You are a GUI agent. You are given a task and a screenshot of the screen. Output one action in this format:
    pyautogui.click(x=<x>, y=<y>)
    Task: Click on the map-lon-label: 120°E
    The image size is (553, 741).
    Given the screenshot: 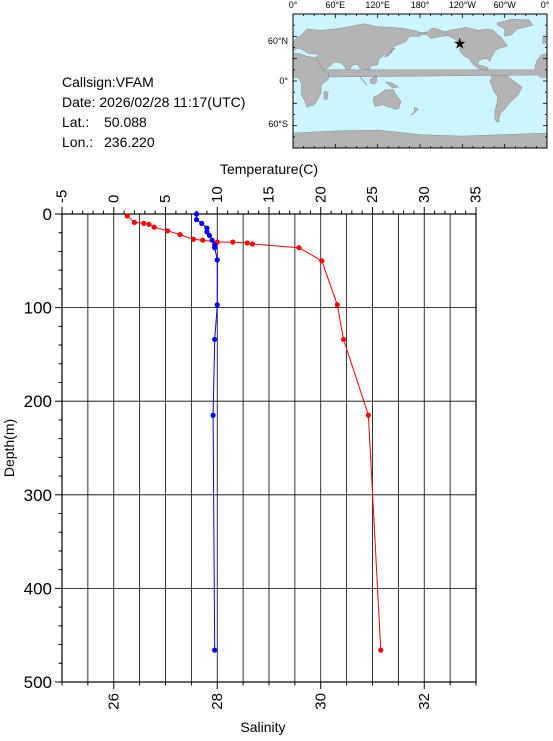 What is the action you would take?
    pyautogui.click(x=377, y=5)
    